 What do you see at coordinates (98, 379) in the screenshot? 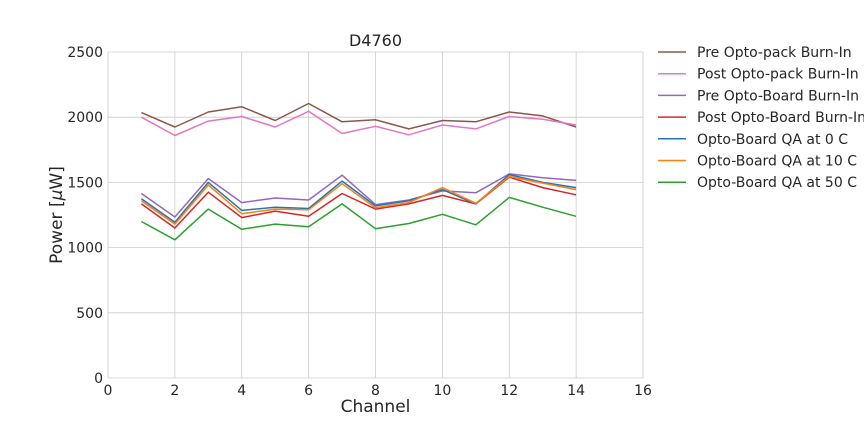
I see `y-tick-label: 0` at bounding box center [98, 379].